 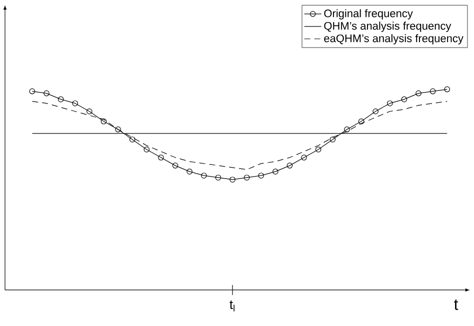 I want to click on legend-label: eaQHM’s analysis frequency, so click(x=394, y=39).